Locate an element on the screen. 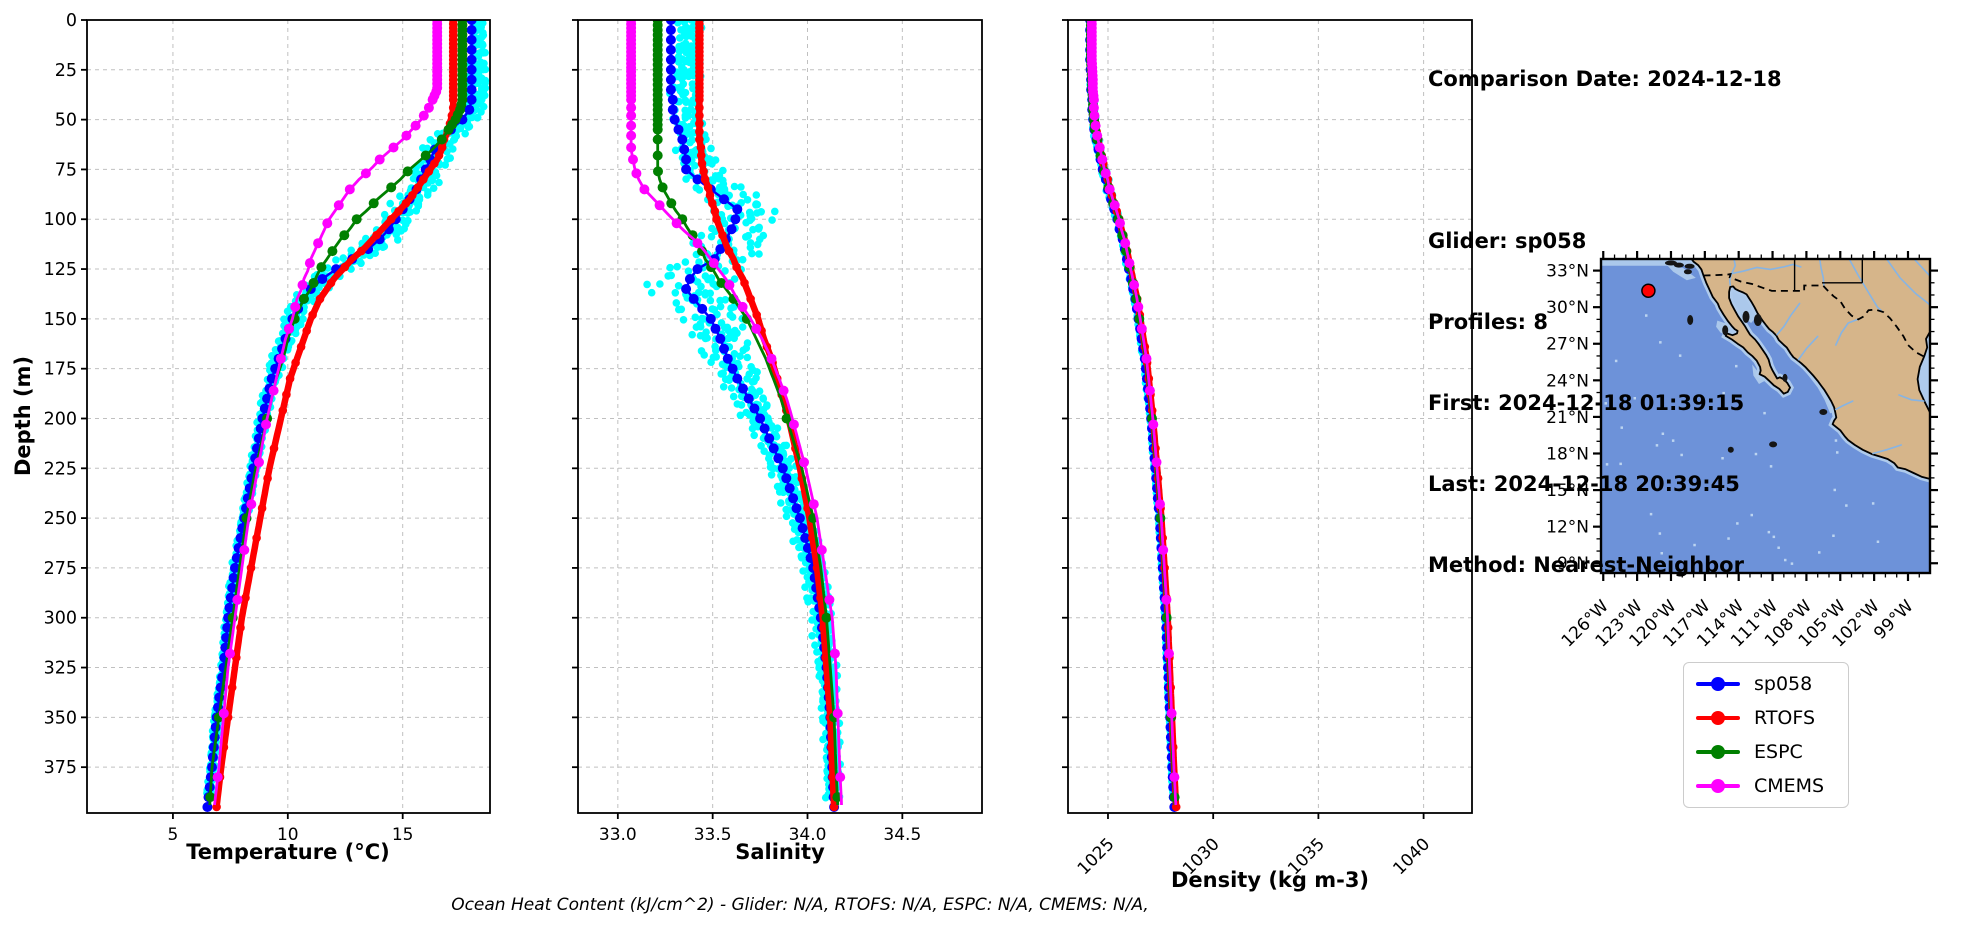  svg-text: 0 is located at coordinates (71, 21).